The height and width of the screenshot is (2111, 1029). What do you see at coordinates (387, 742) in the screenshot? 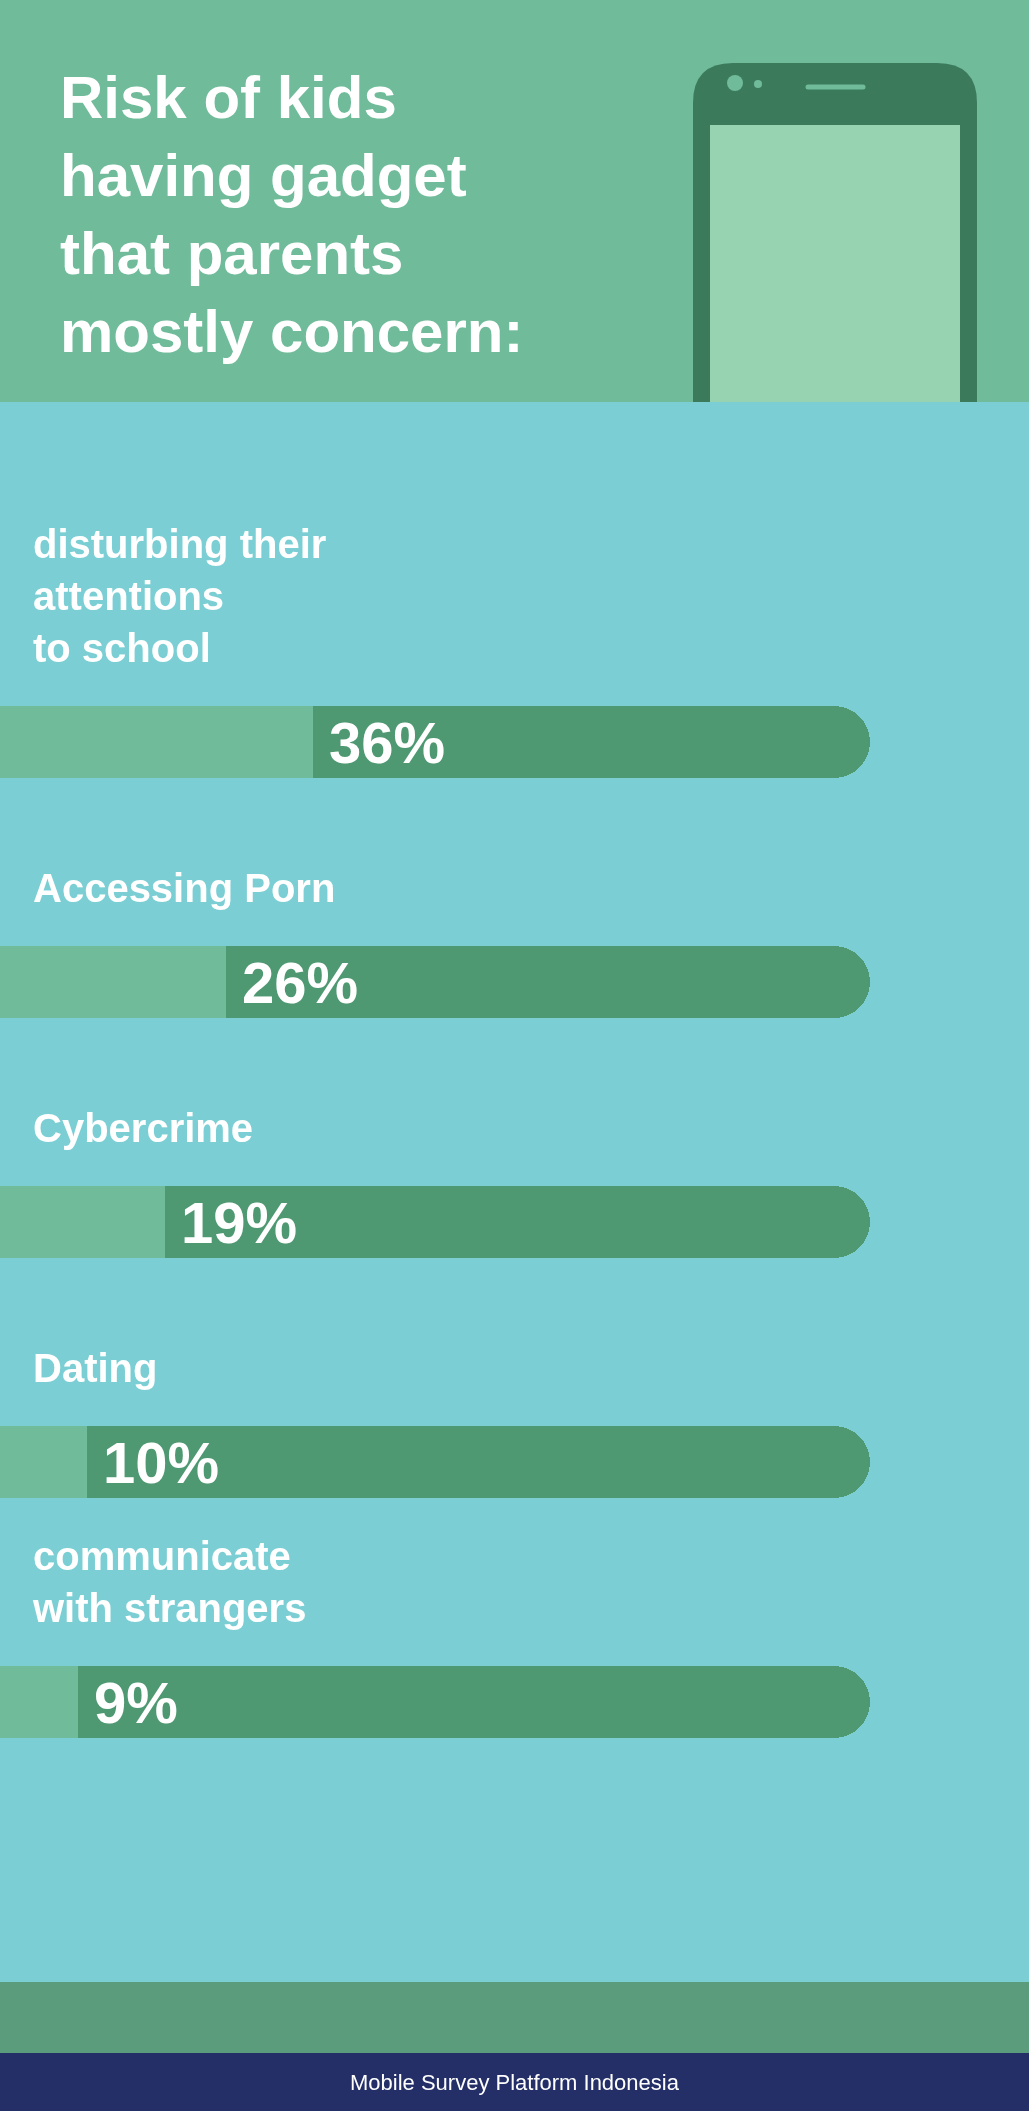
I see `data-label: 36%` at bounding box center [387, 742].